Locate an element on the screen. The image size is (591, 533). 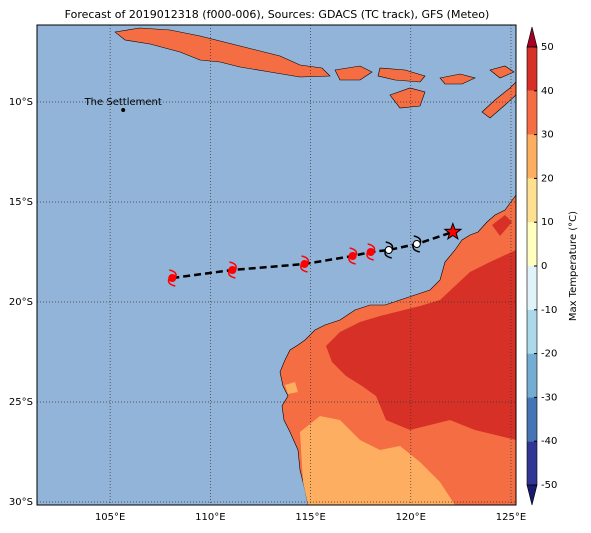
y-tick-label: 30°S is located at coordinates (21, 502).